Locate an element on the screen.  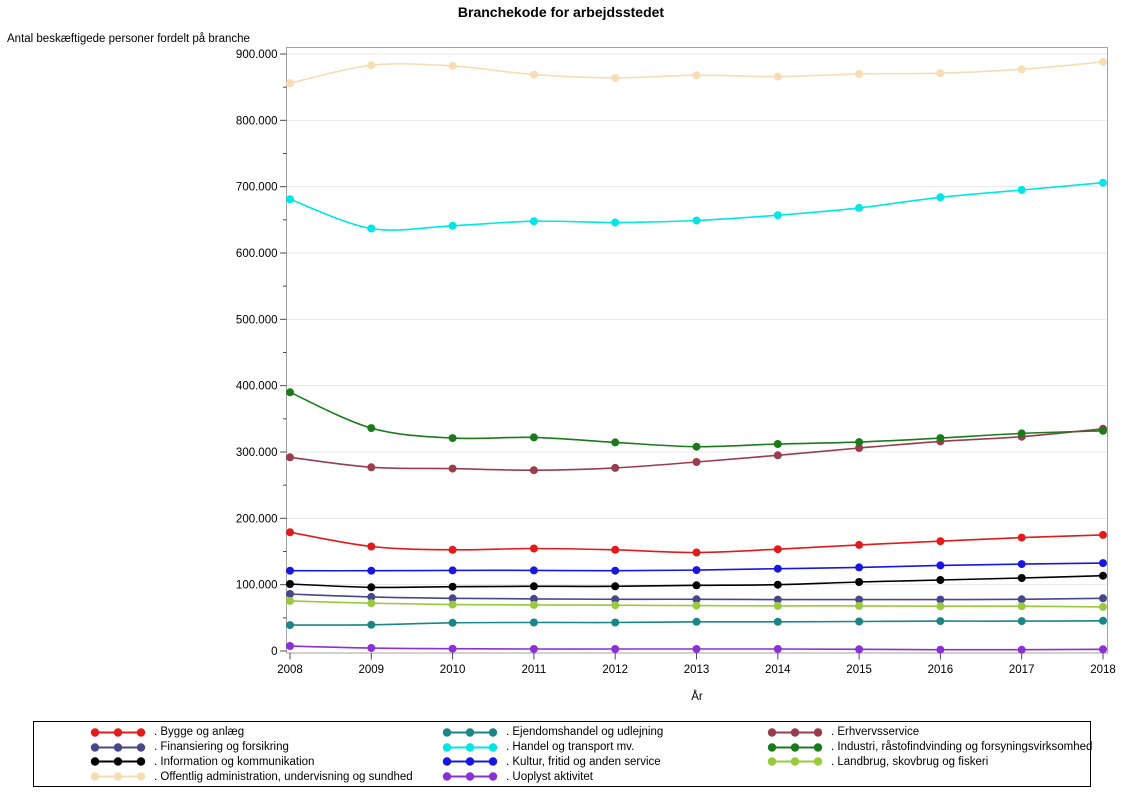
x-tick-label: 2012 is located at coordinates (615, 670).